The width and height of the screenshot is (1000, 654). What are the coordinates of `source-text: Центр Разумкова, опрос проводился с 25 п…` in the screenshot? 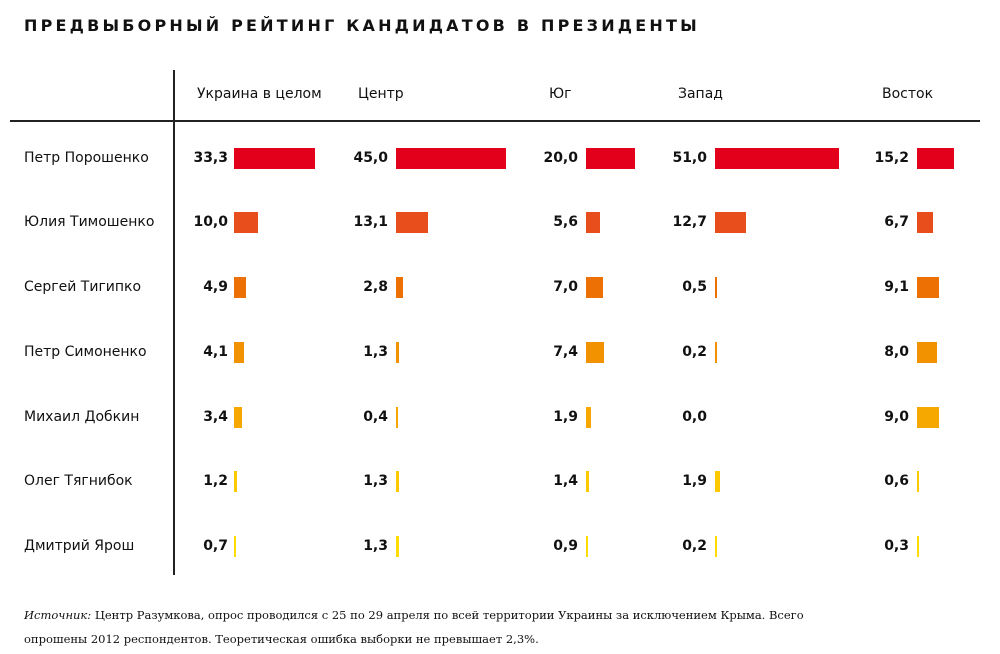 It's located at (414, 627).